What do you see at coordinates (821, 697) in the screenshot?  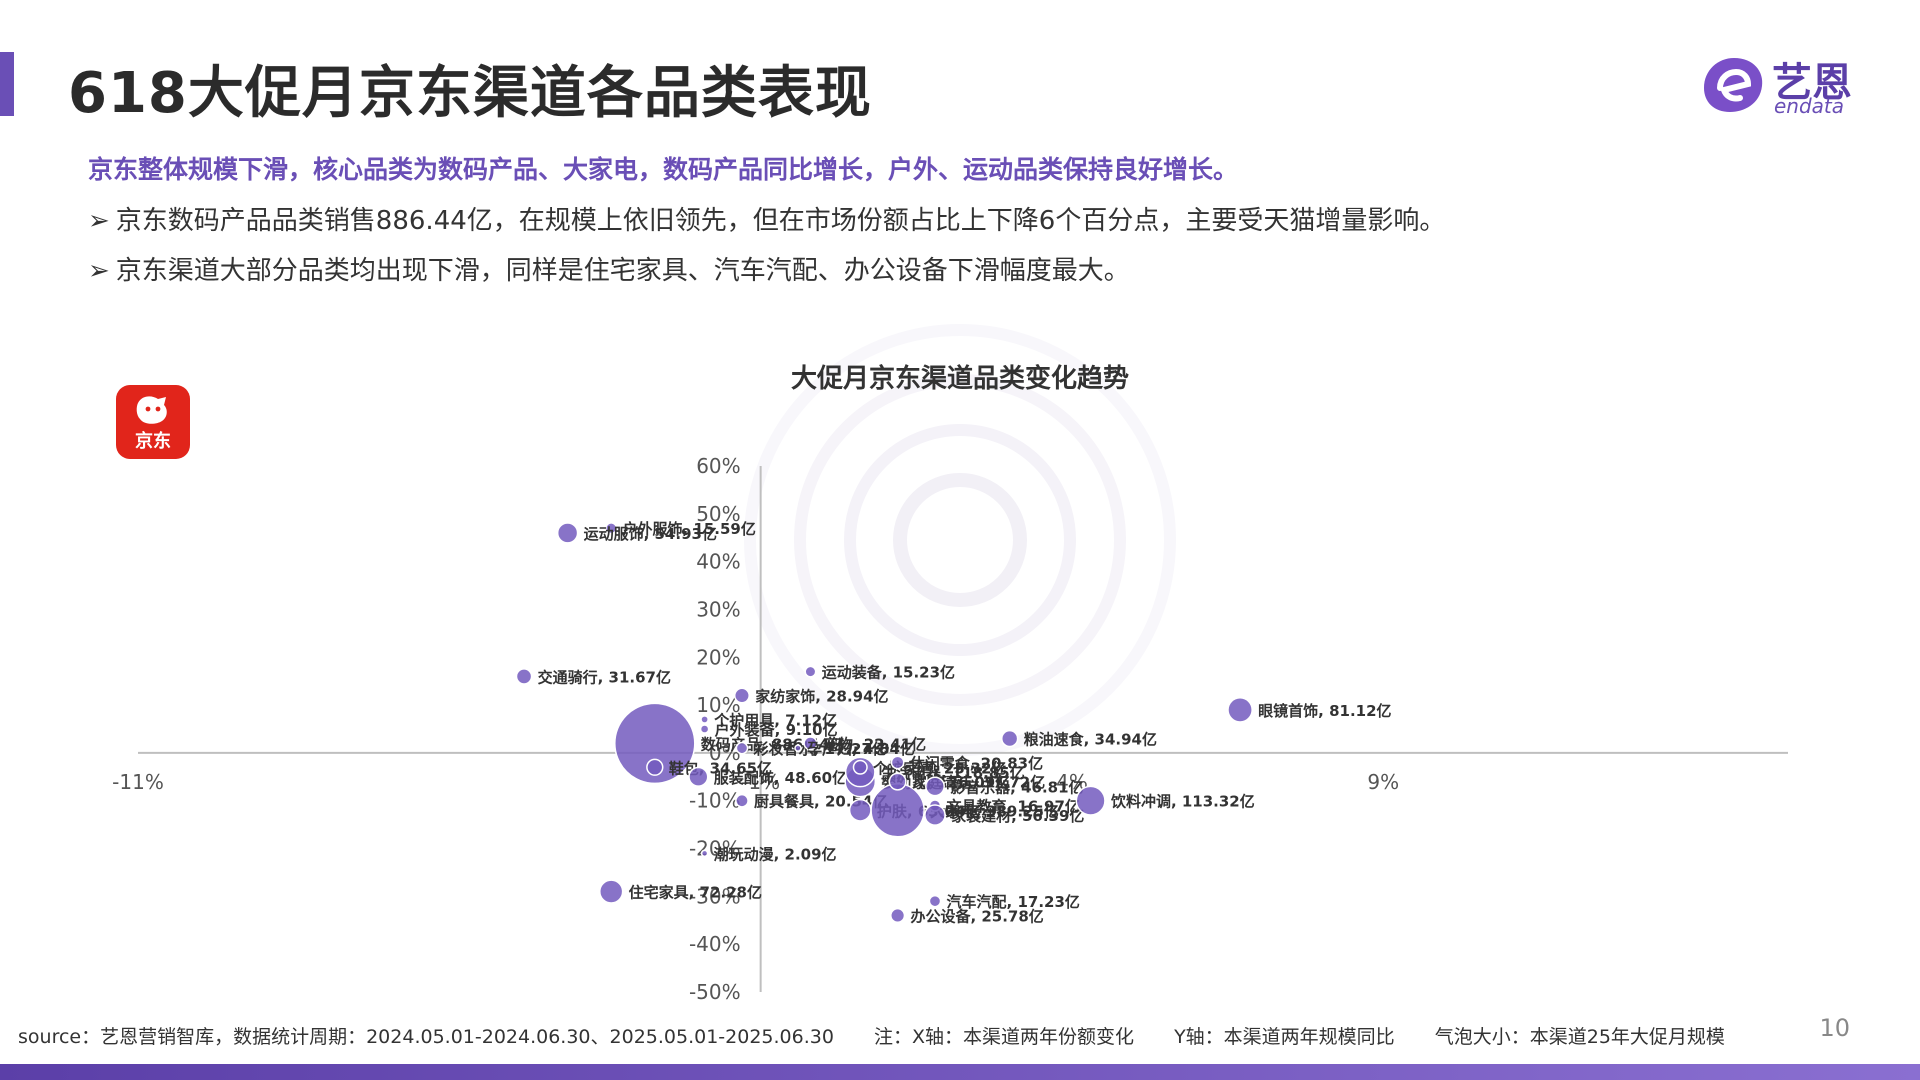 I see `bubble-label: 家纺家饰, 28.94亿` at bounding box center [821, 697].